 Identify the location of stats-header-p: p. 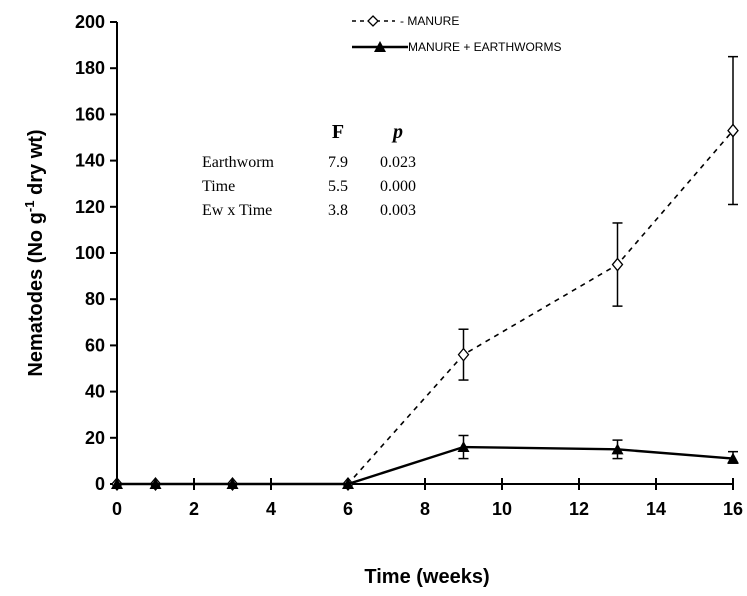
(397, 132).